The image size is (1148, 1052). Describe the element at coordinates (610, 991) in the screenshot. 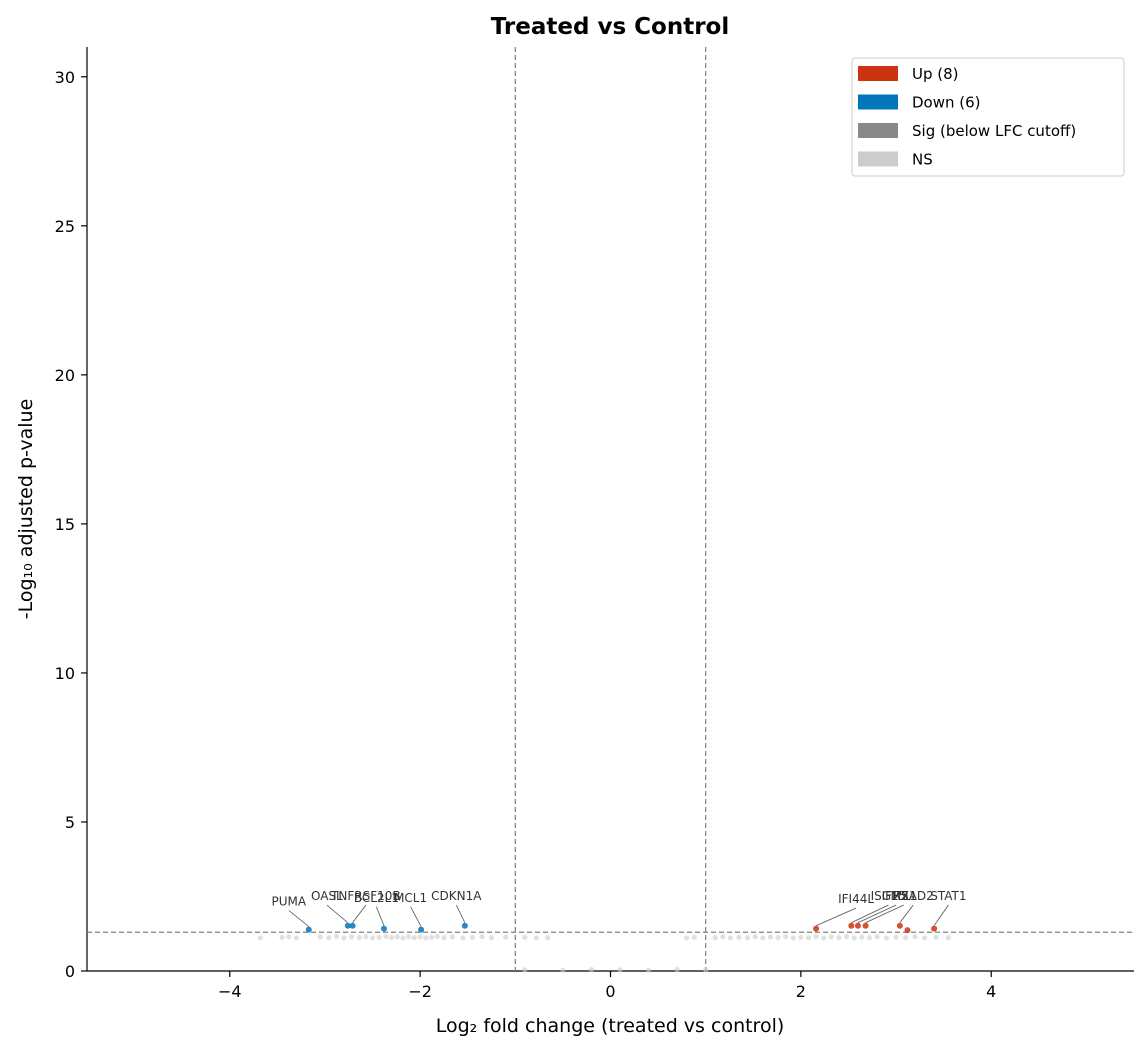

I see `x-tick-label: 0` at that location.